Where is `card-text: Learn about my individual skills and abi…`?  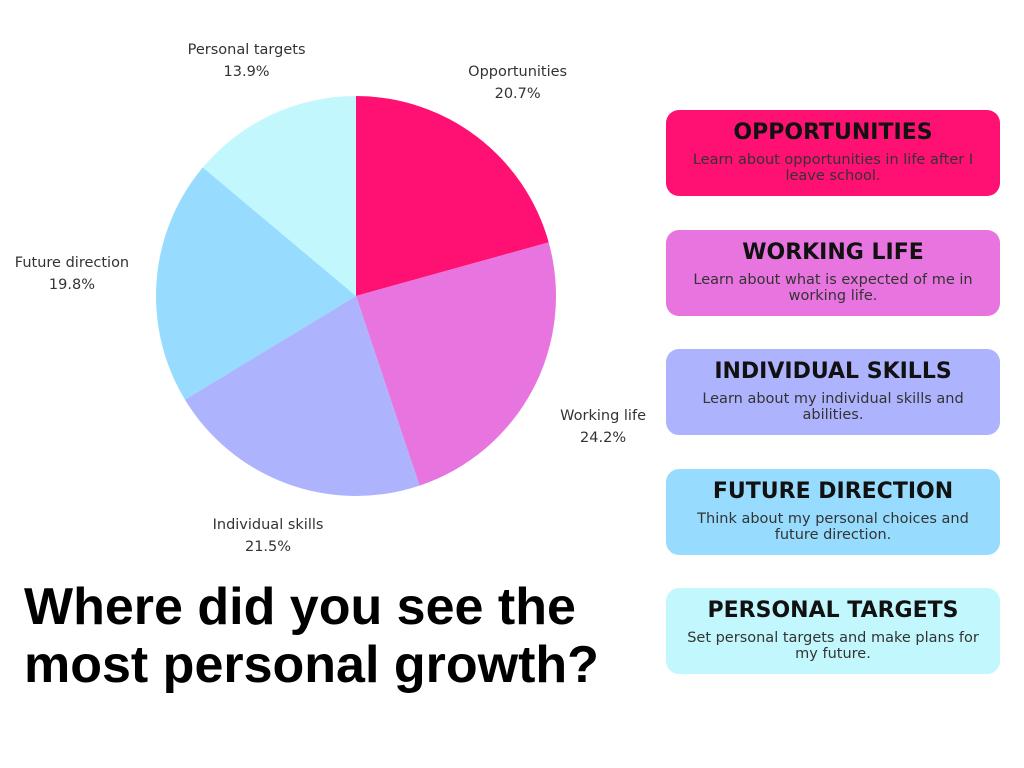 card-text: Learn about my individual skills and abi… is located at coordinates (833, 407).